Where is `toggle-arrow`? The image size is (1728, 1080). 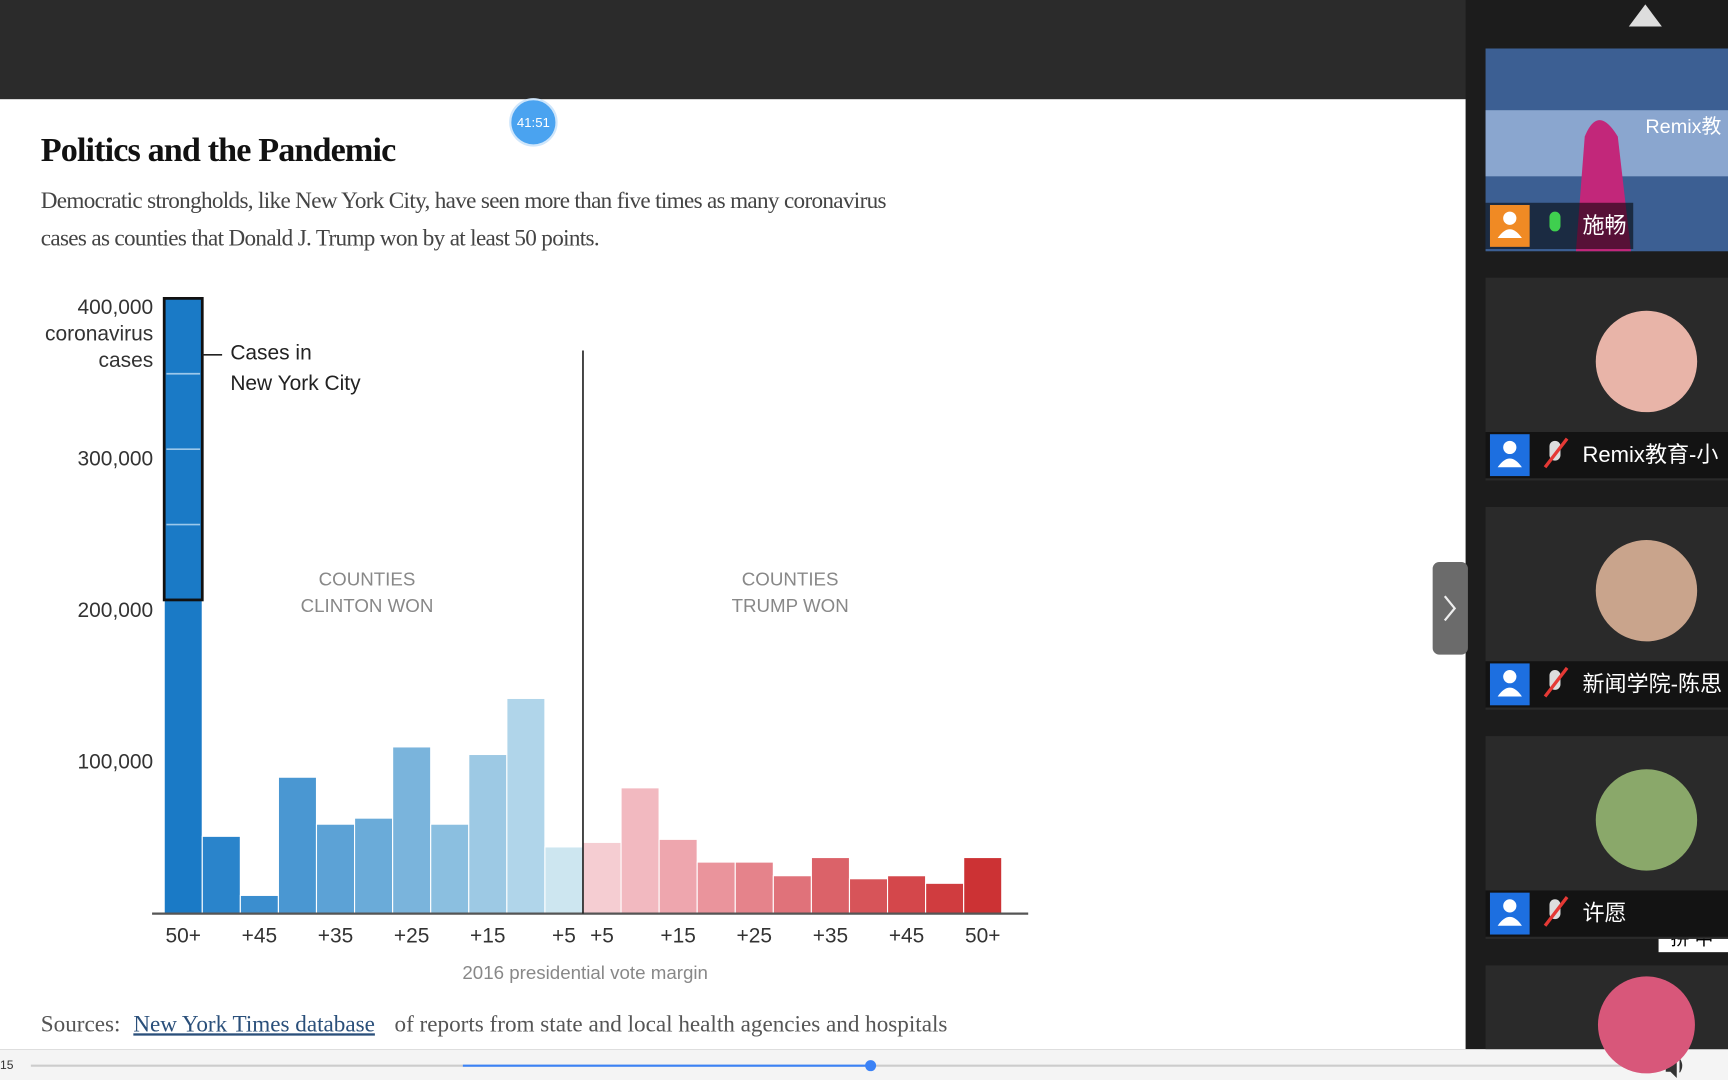
toggle-arrow is located at coordinates (1450, 608).